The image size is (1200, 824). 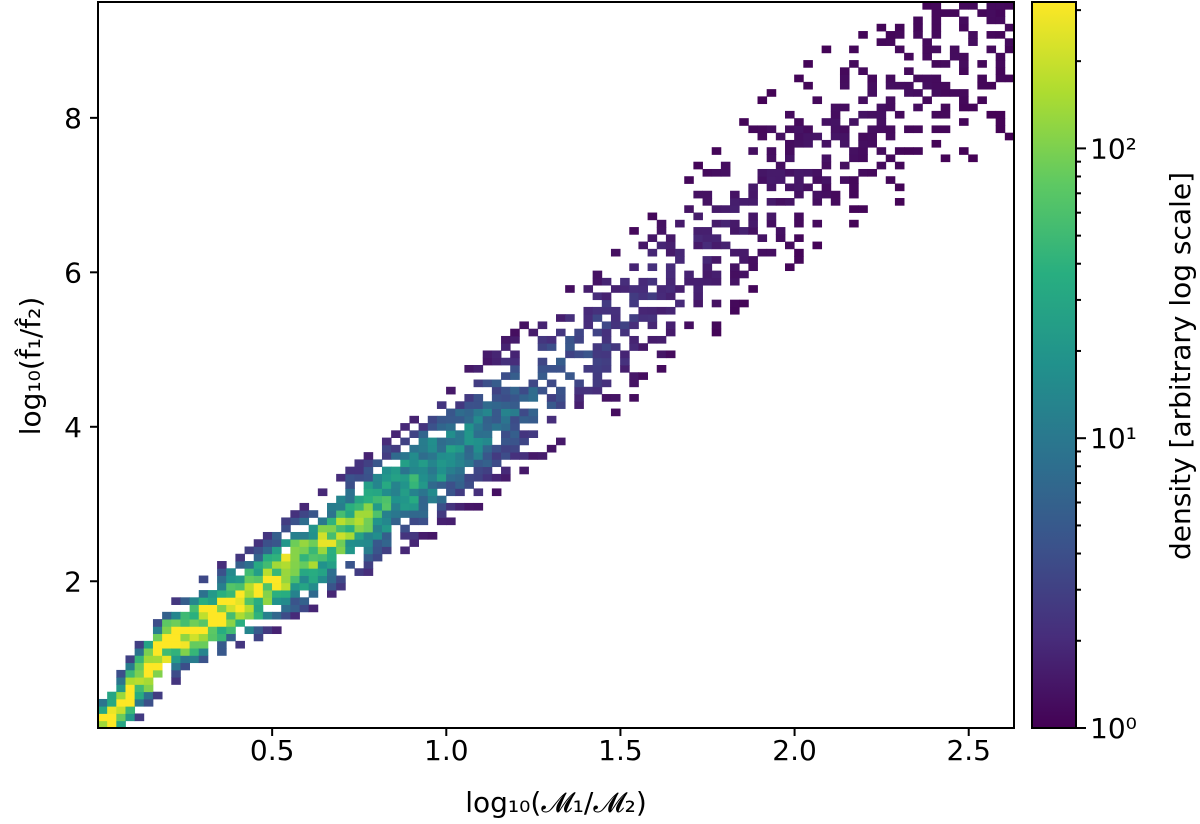 I want to click on colorbar-tick-label: 10¹, so click(x=1113, y=438).